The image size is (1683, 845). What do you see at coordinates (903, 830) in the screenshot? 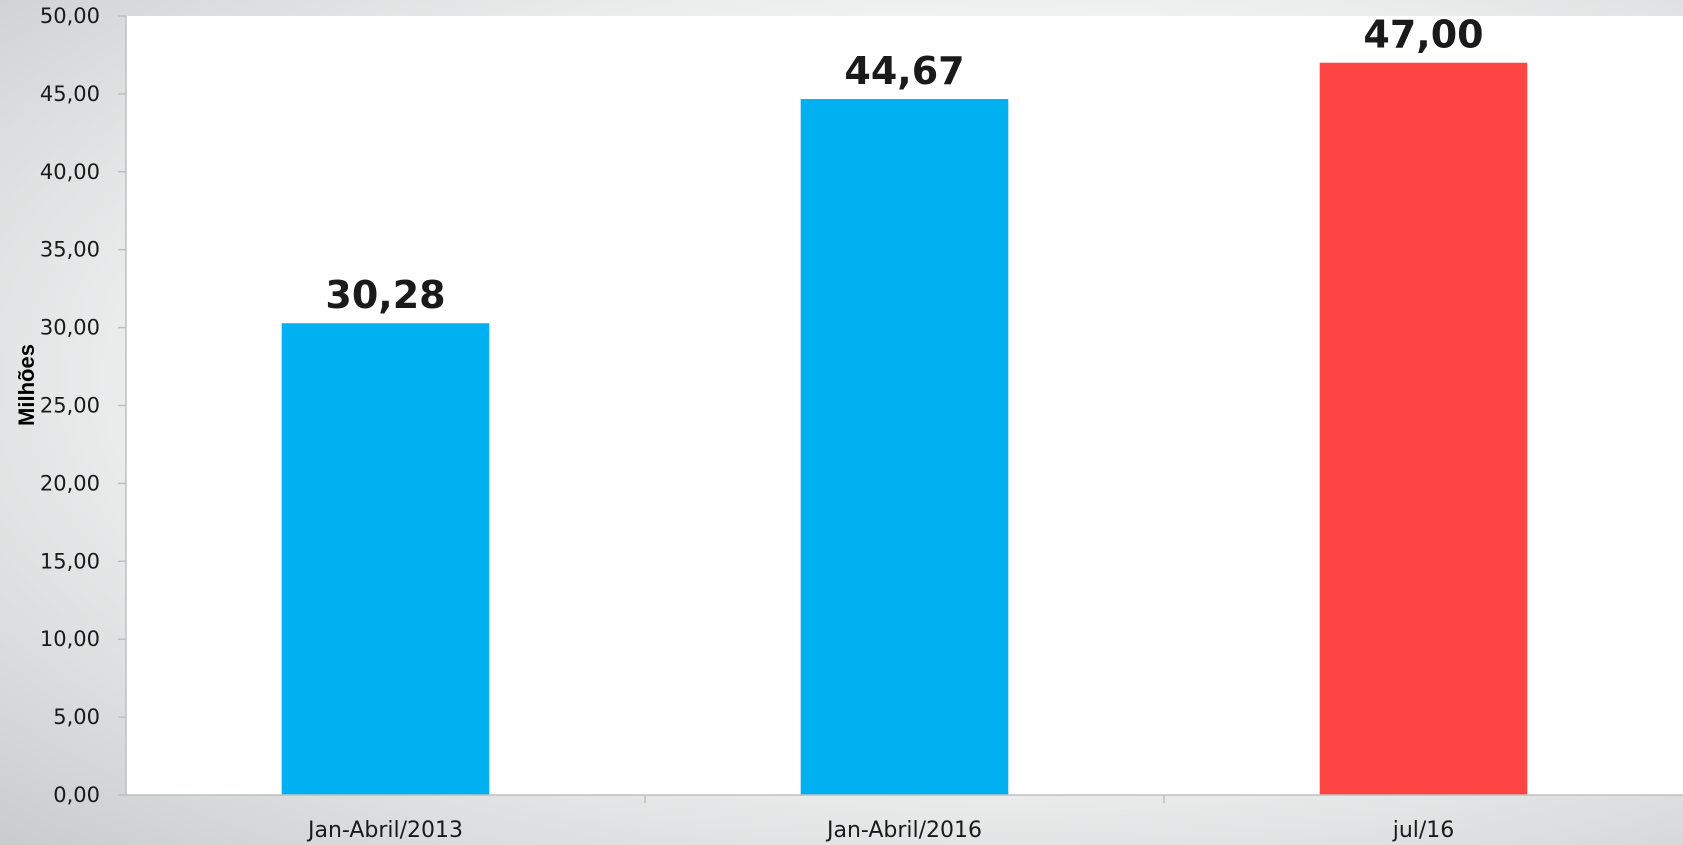
I see `x-tick-label-2: Jan-Abril/2016` at bounding box center [903, 830].